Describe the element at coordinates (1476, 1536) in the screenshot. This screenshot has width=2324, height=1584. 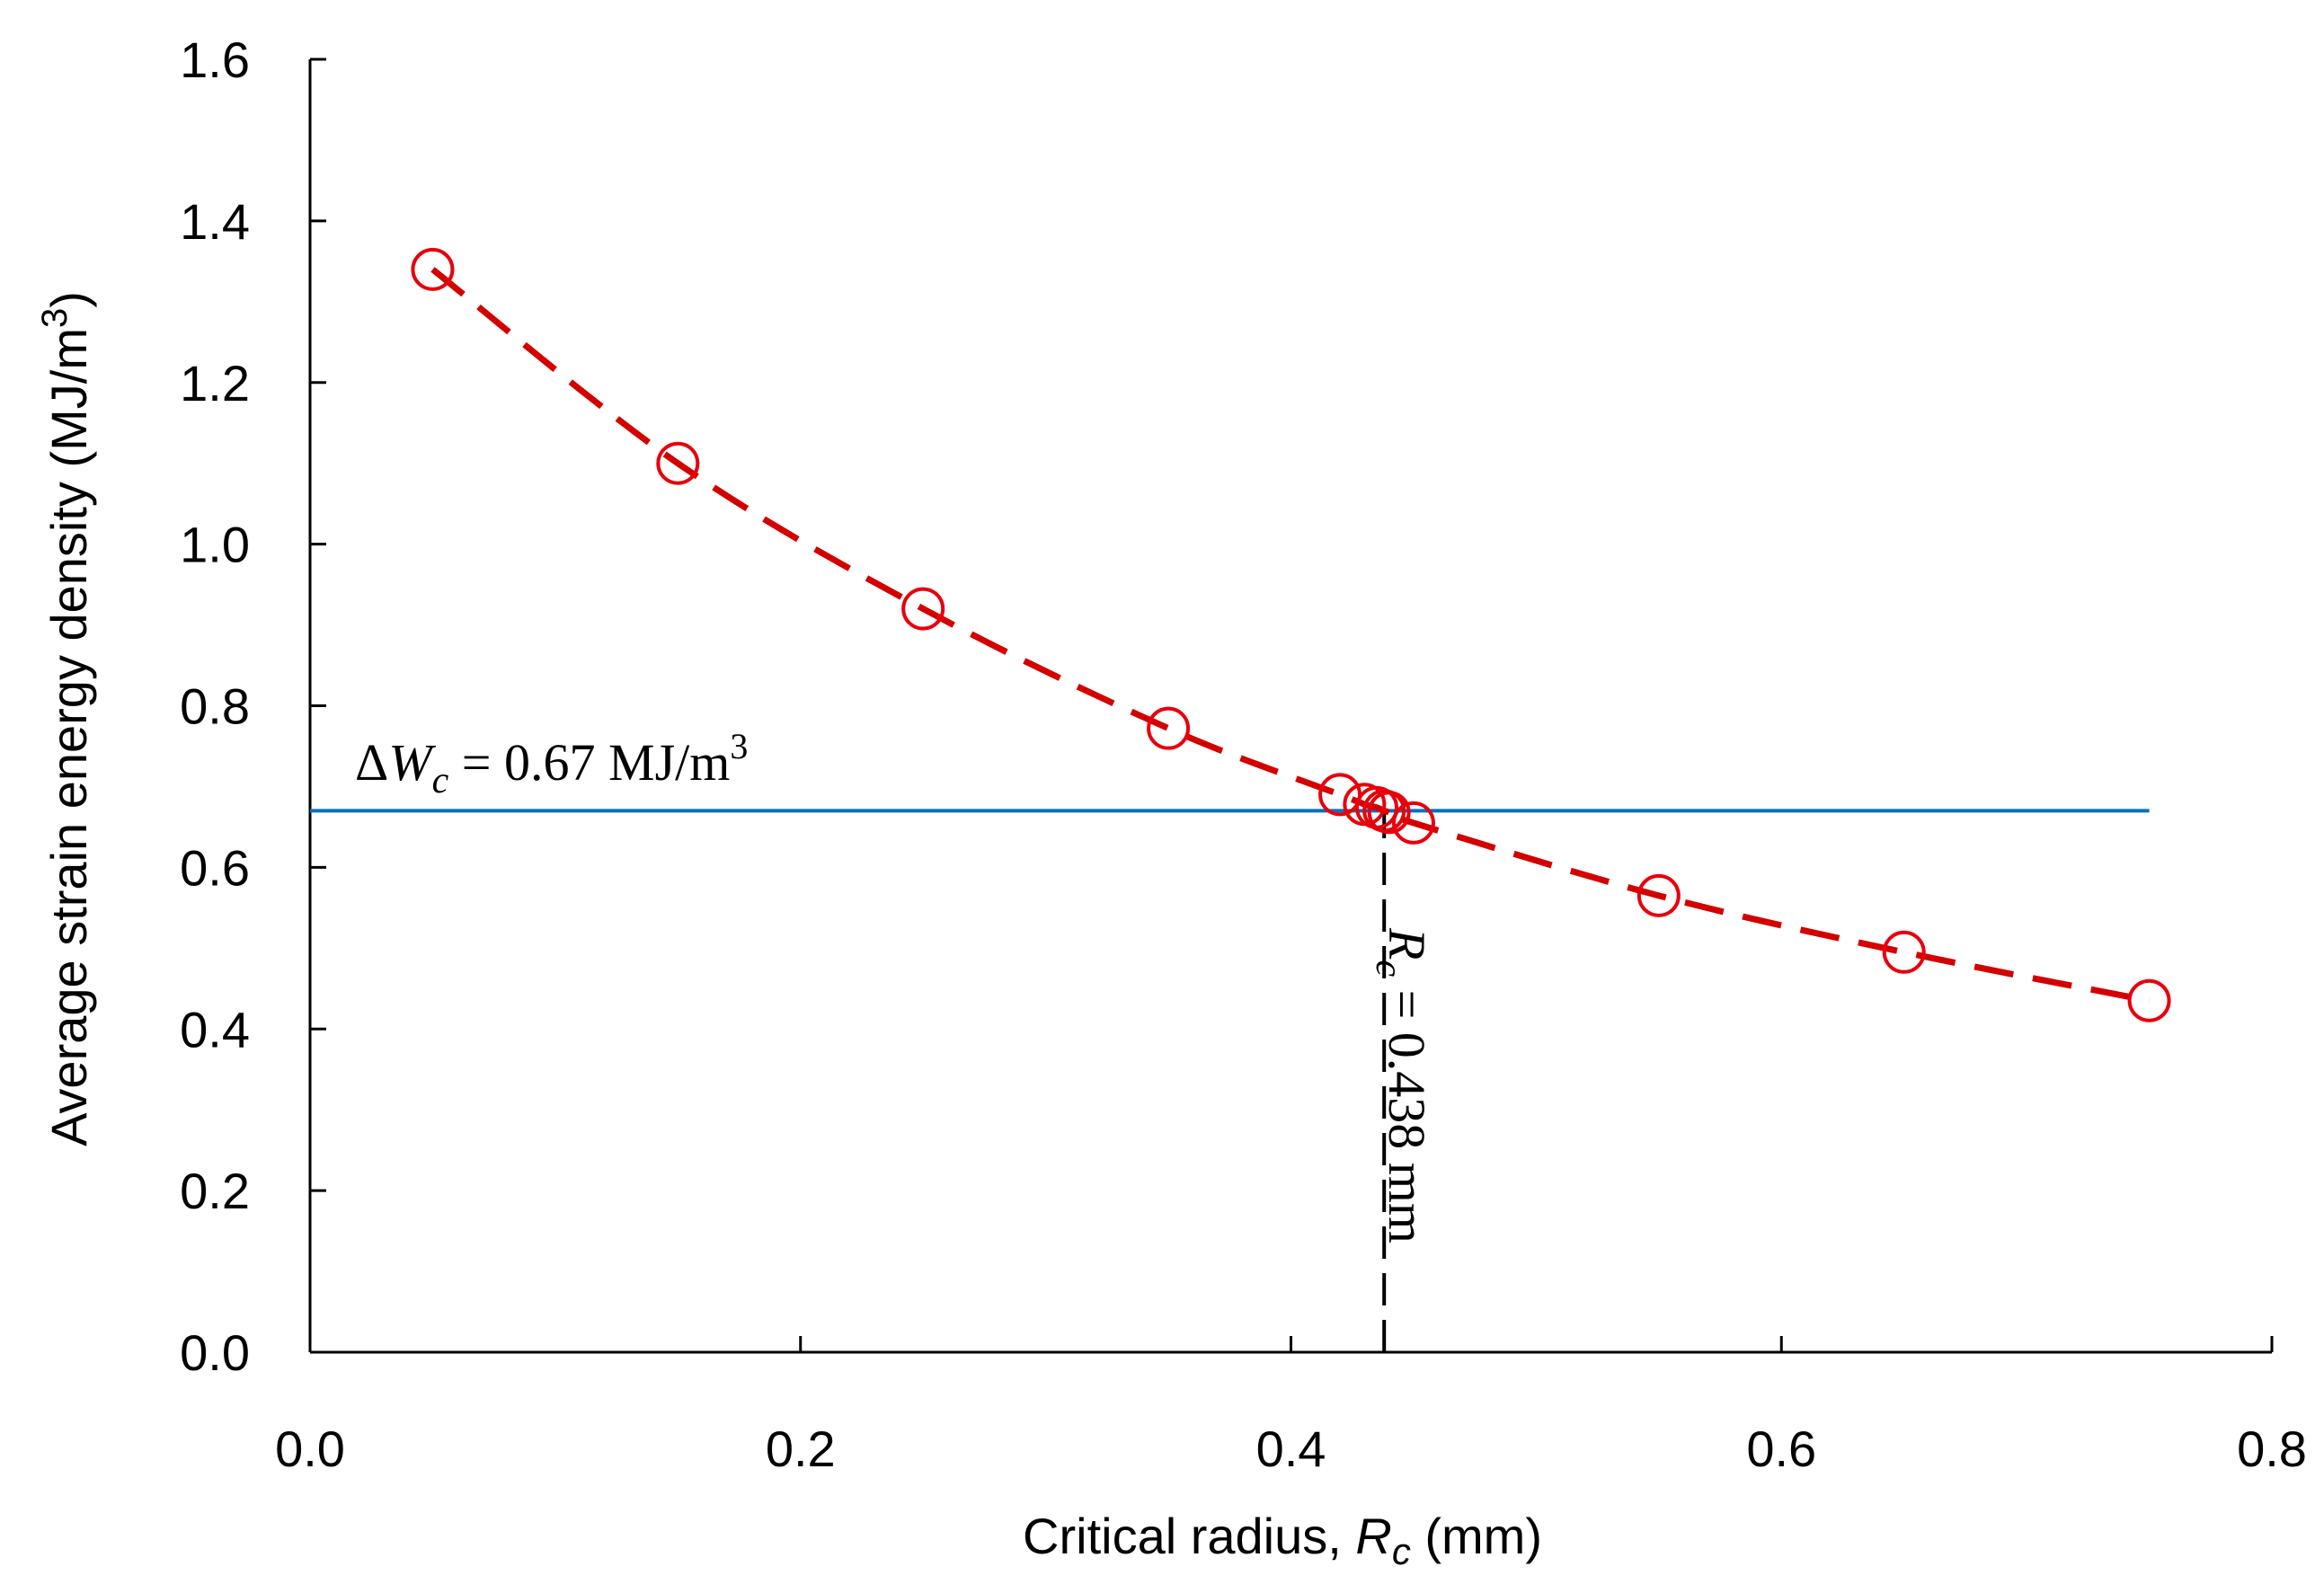
I see `x-axis-title-suffix: (mm)` at that location.